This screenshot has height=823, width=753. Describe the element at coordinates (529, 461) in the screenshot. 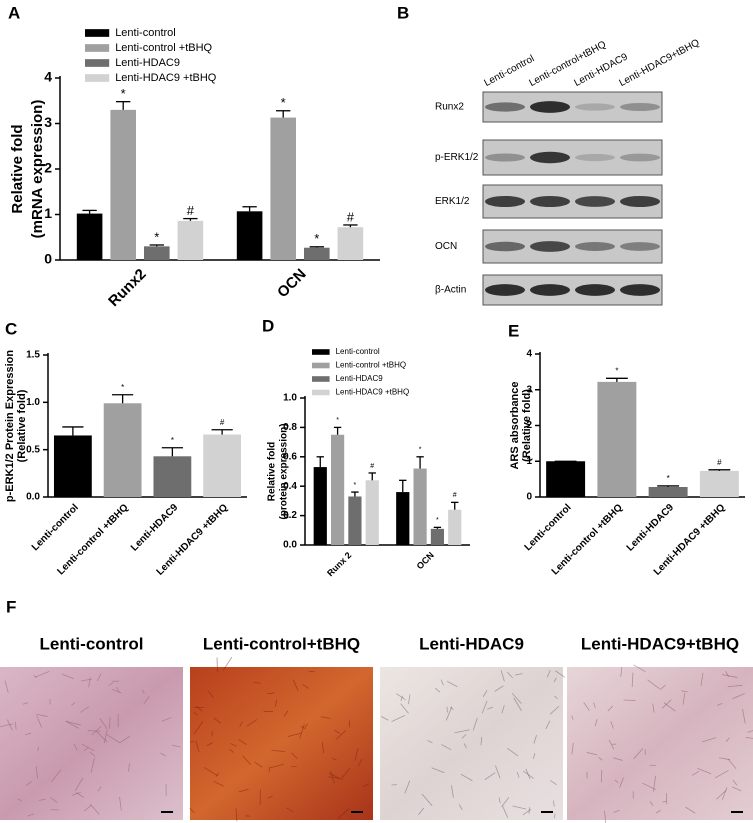

I see `y-tick-label: 1` at that location.